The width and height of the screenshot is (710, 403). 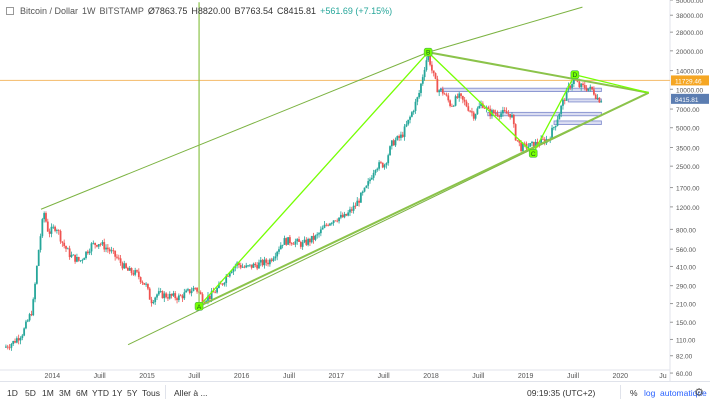 I want to click on range-ytd-button: YTD, so click(x=100, y=393).